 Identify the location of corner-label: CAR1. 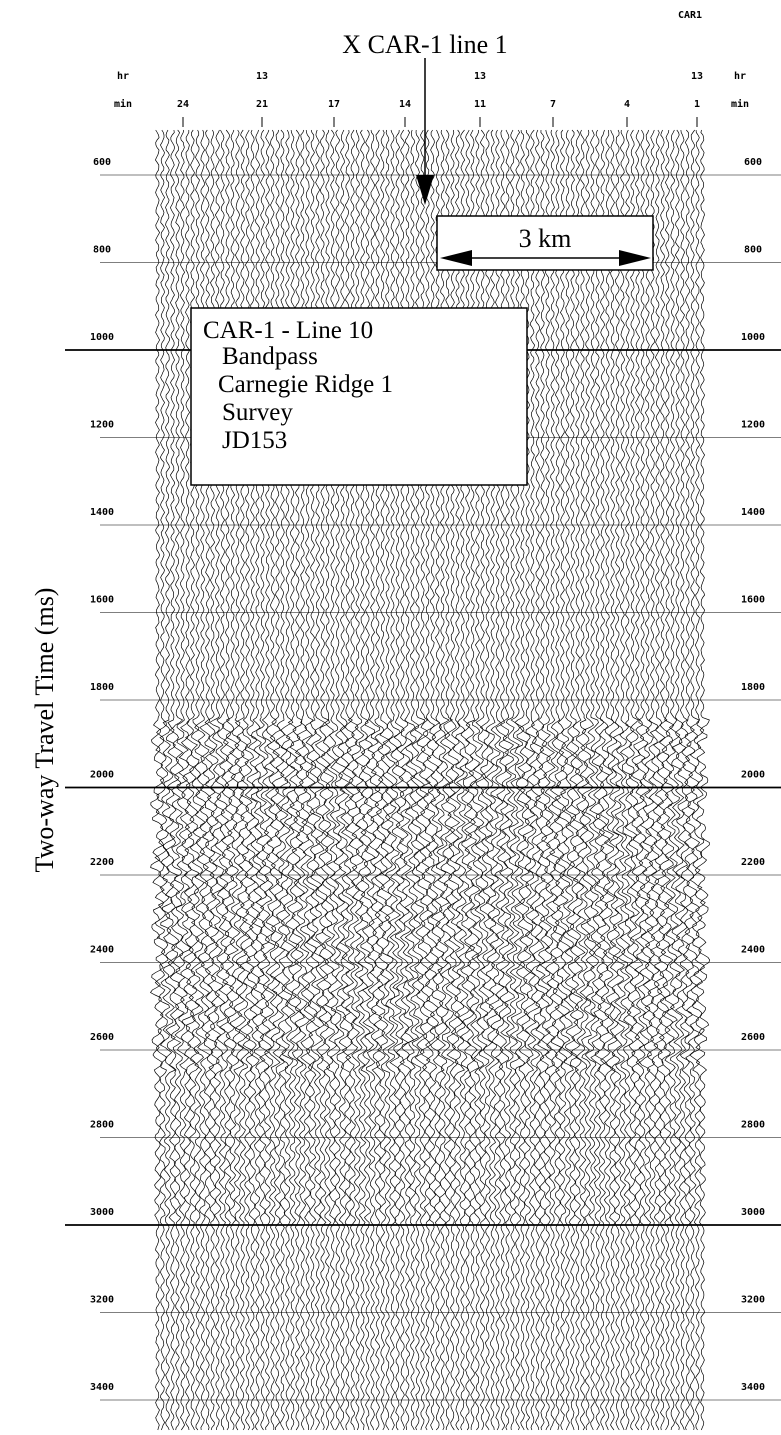
(690, 15).